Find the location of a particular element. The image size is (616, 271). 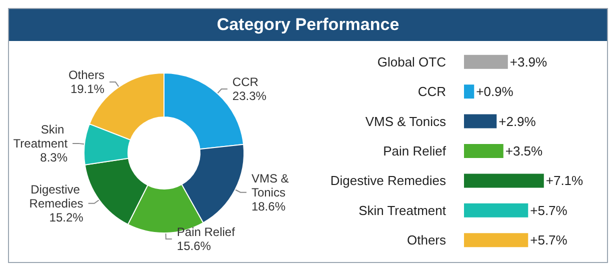

data-label: +3.9% is located at coordinates (529, 62).